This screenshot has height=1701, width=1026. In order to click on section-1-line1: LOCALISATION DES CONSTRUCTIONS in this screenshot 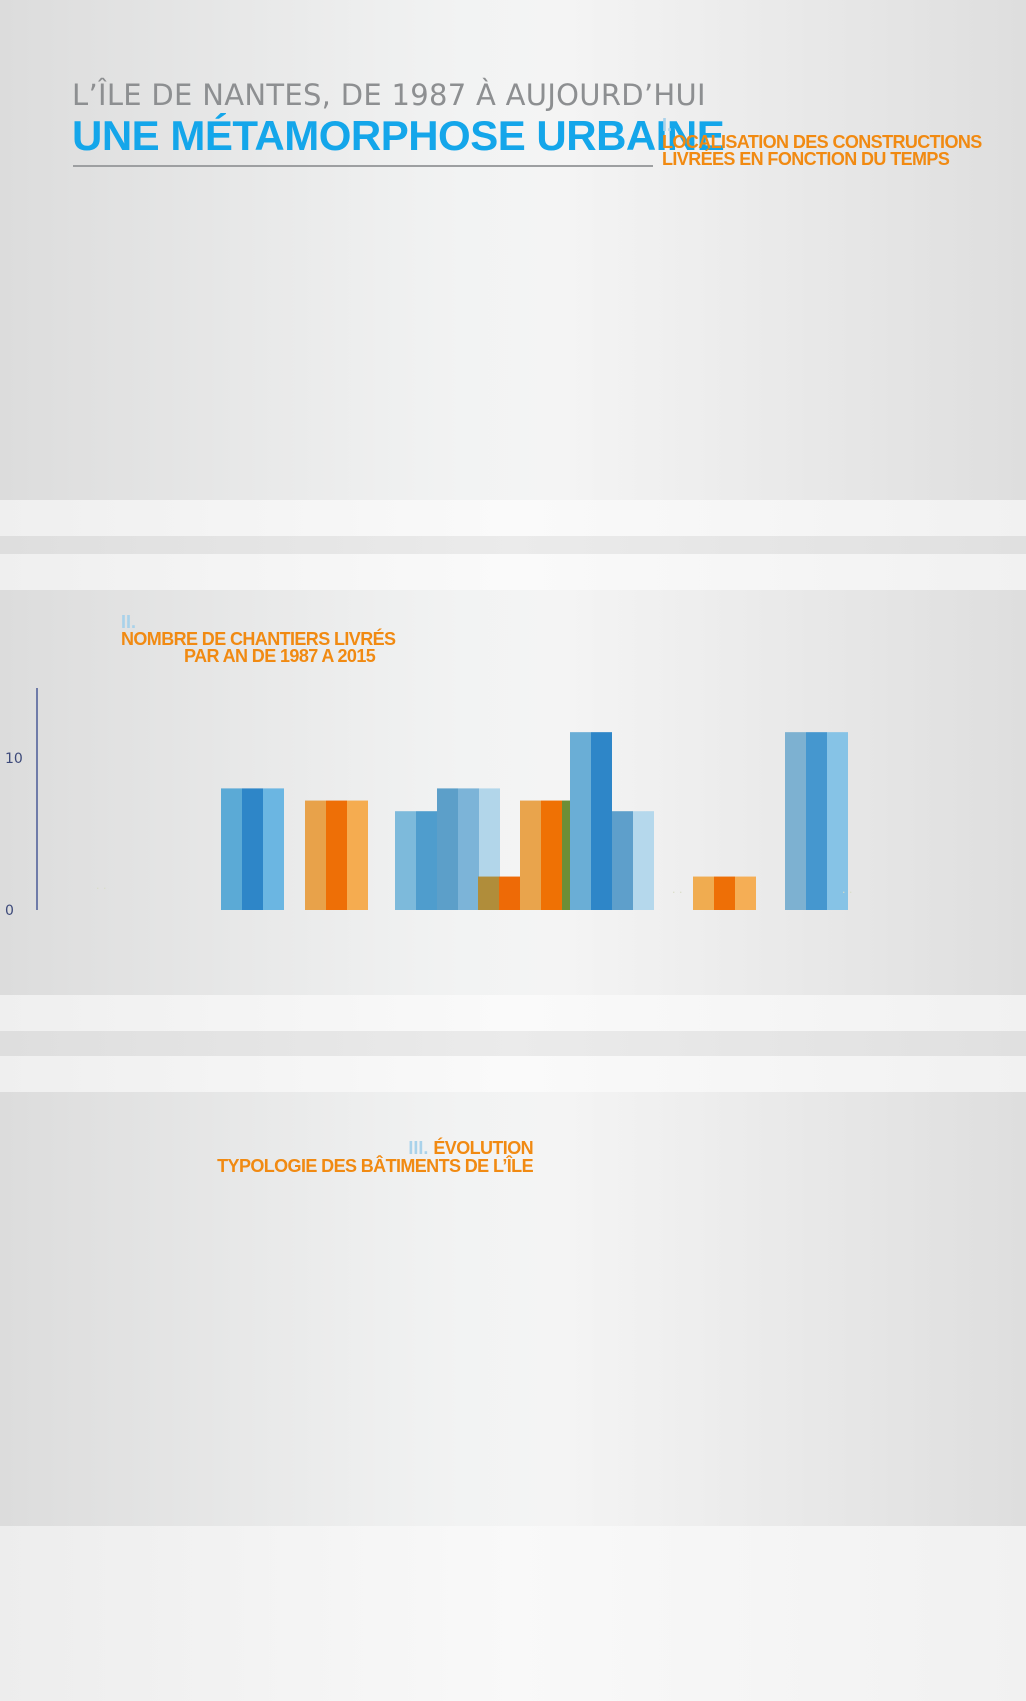, I will do `click(822, 142)`.